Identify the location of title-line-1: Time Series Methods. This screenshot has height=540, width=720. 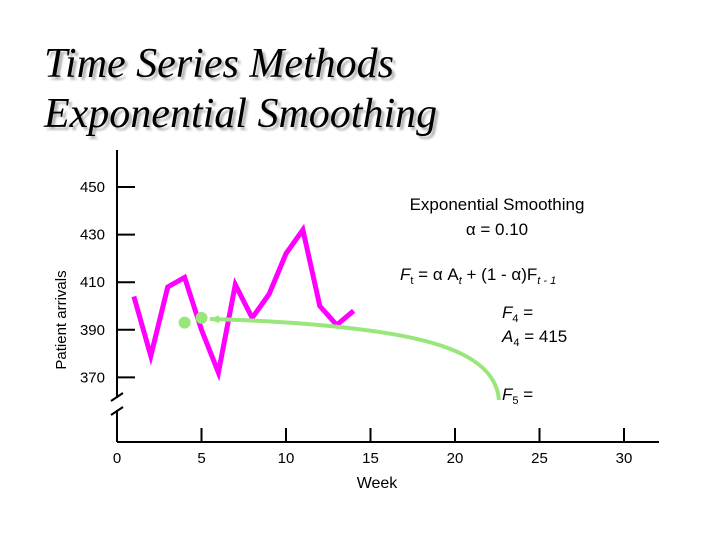
(219, 64).